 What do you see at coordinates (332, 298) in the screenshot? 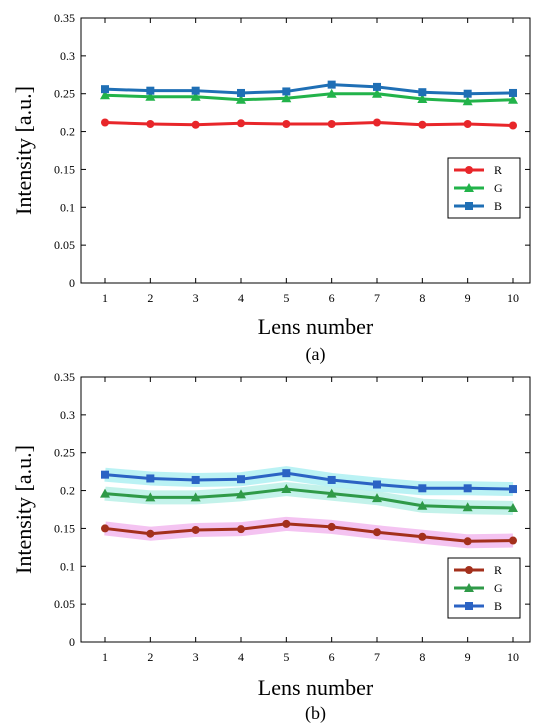
I see `x-tick-label: 6` at bounding box center [332, 298].